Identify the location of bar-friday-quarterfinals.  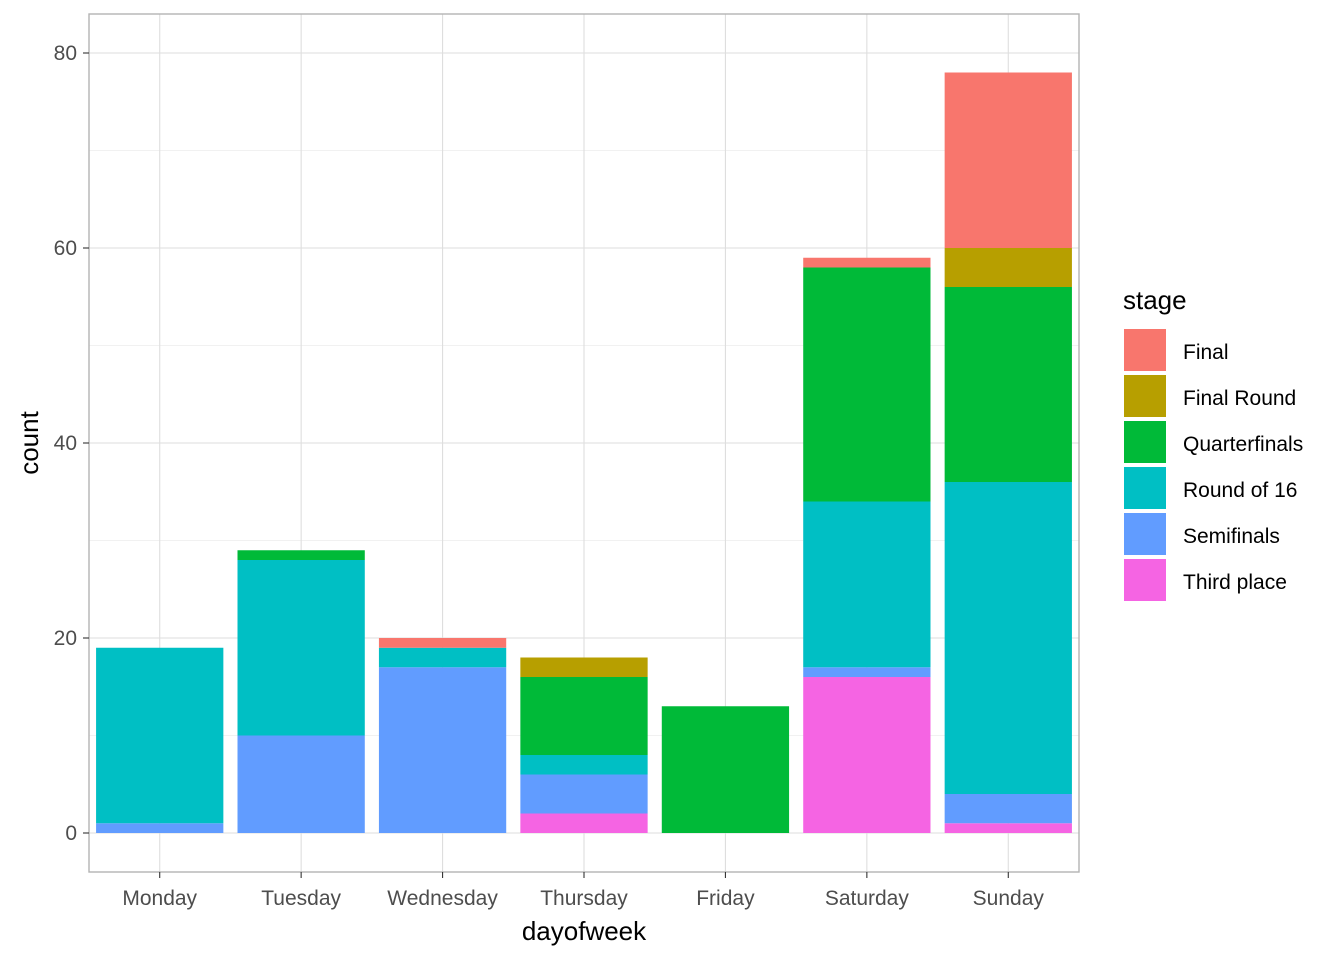
(725, 769).